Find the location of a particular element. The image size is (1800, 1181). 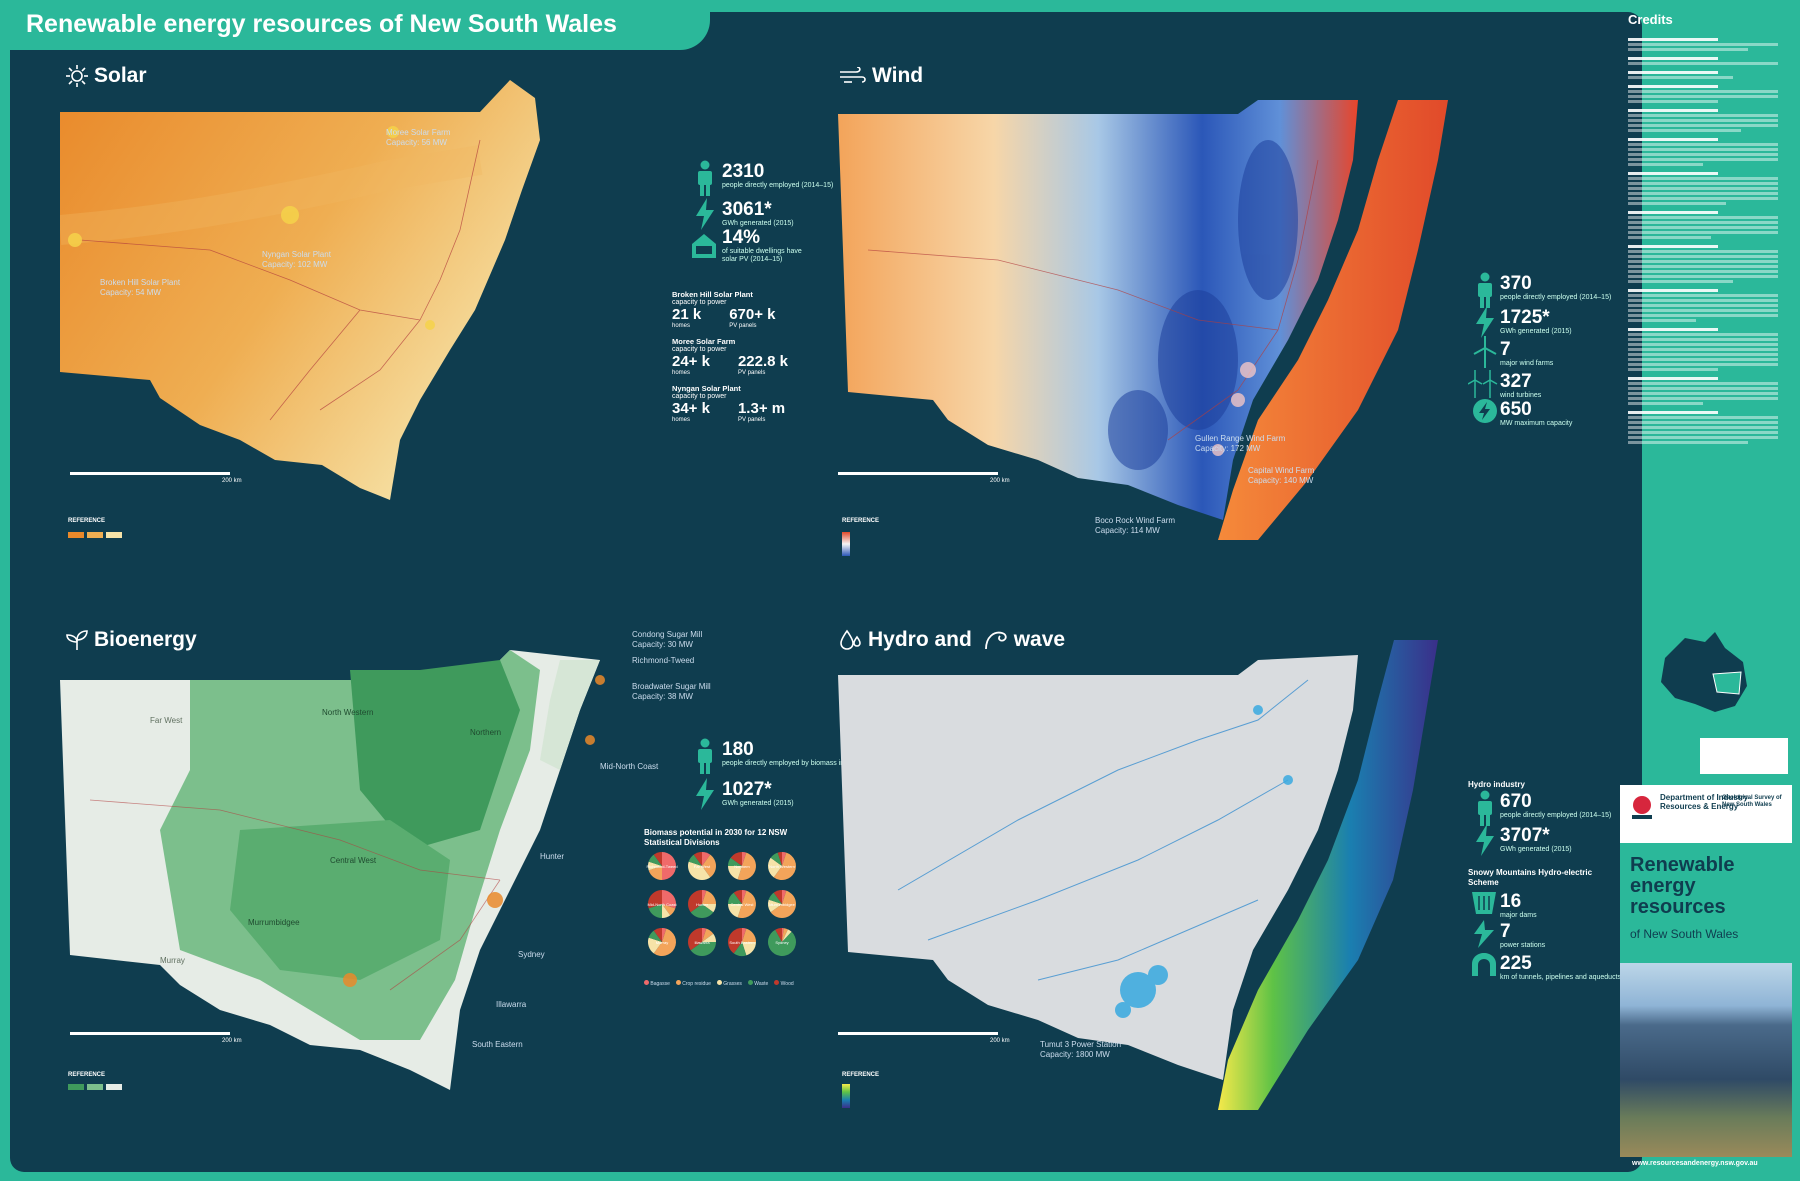

bio-reference: REFERENCE is located at coordinates (96, 1081).